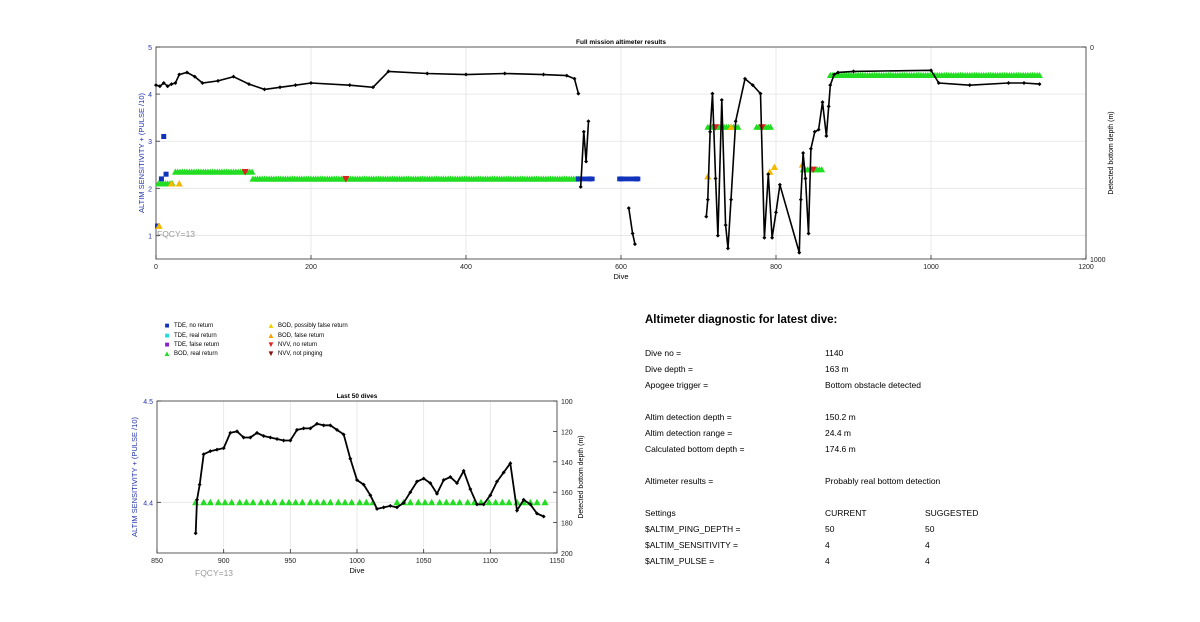 The image size is (1200, 622). I want to click on y2-tick-label: 140, so click(567, 463).